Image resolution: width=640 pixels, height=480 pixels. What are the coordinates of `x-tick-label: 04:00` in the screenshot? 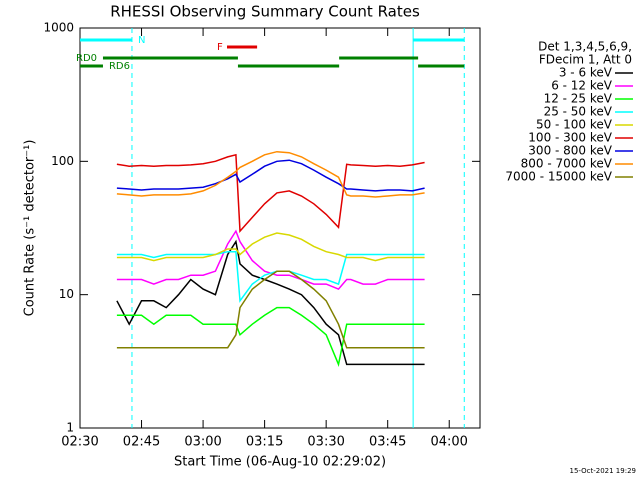 It's located at (448, 442).